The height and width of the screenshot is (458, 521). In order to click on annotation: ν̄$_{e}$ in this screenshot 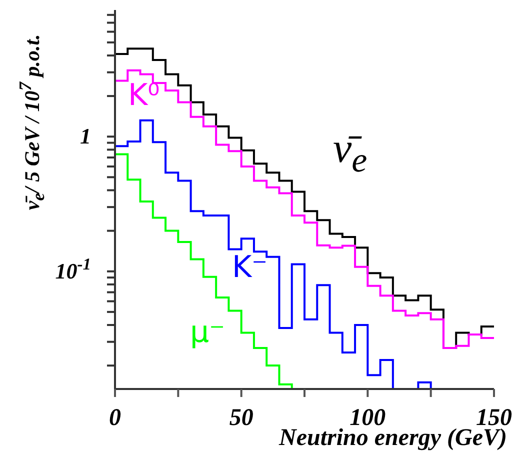, I will do `click(350, 152)`.